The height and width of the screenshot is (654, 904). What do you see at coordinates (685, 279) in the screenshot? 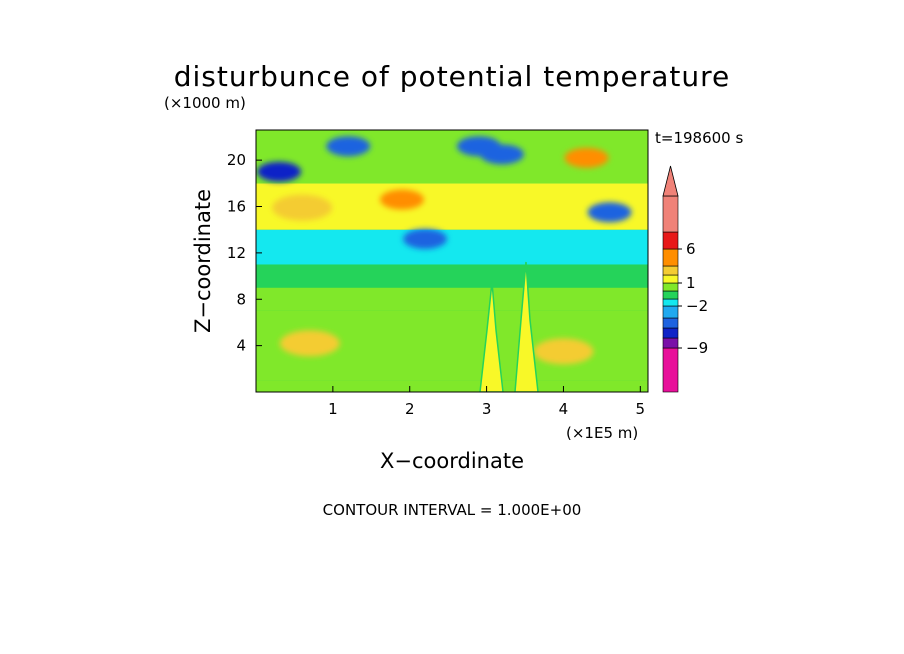
I see `colorbar: 6 1 −2 −9` at bounding box center [685, 279].